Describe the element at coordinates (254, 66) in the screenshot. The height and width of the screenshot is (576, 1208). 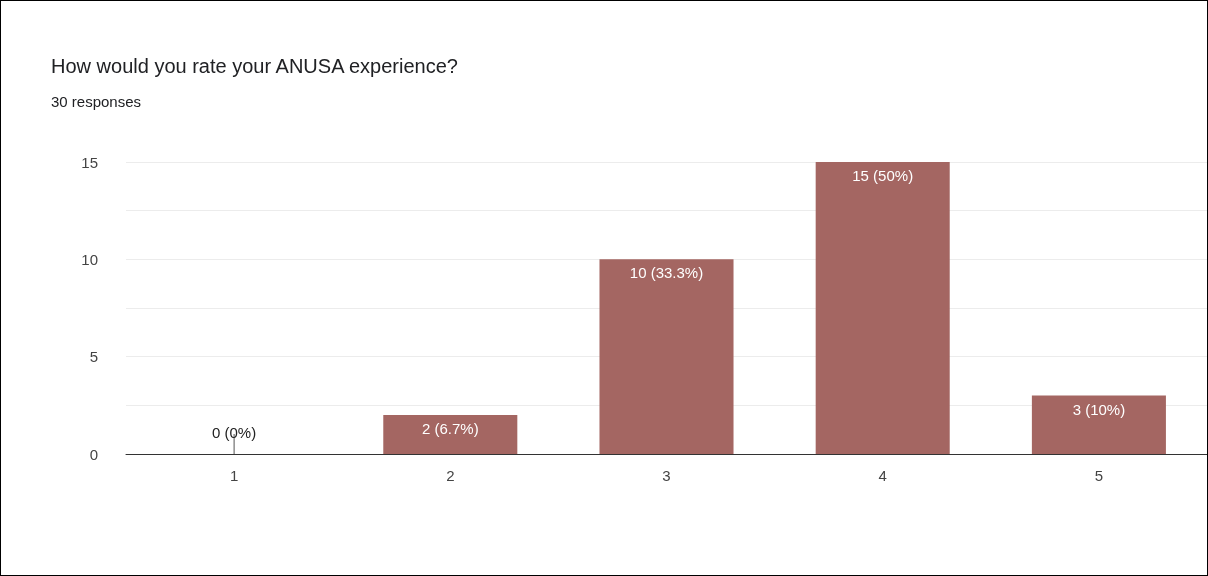
I see `chart-title: How would you rate your ANUSA experience?` at that location.